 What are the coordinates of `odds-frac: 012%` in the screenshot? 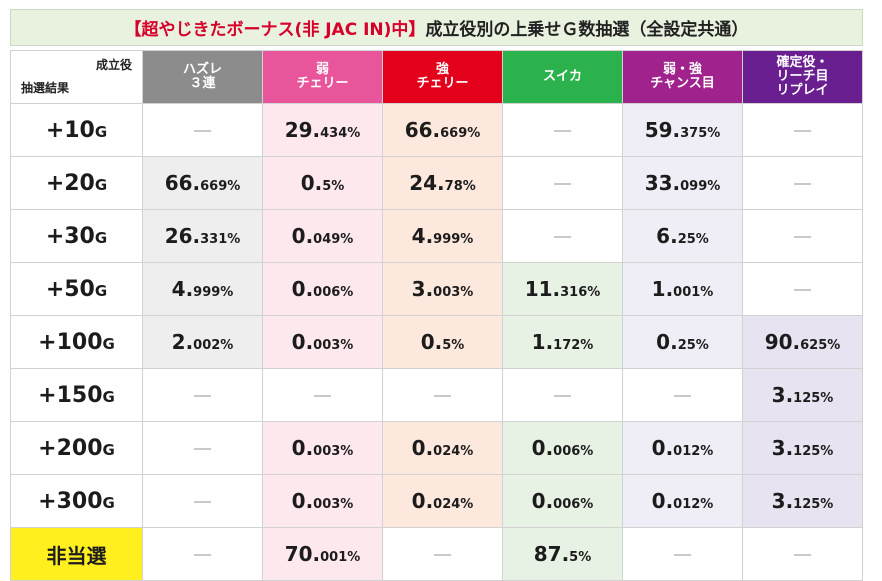 It's located at (693, 504).